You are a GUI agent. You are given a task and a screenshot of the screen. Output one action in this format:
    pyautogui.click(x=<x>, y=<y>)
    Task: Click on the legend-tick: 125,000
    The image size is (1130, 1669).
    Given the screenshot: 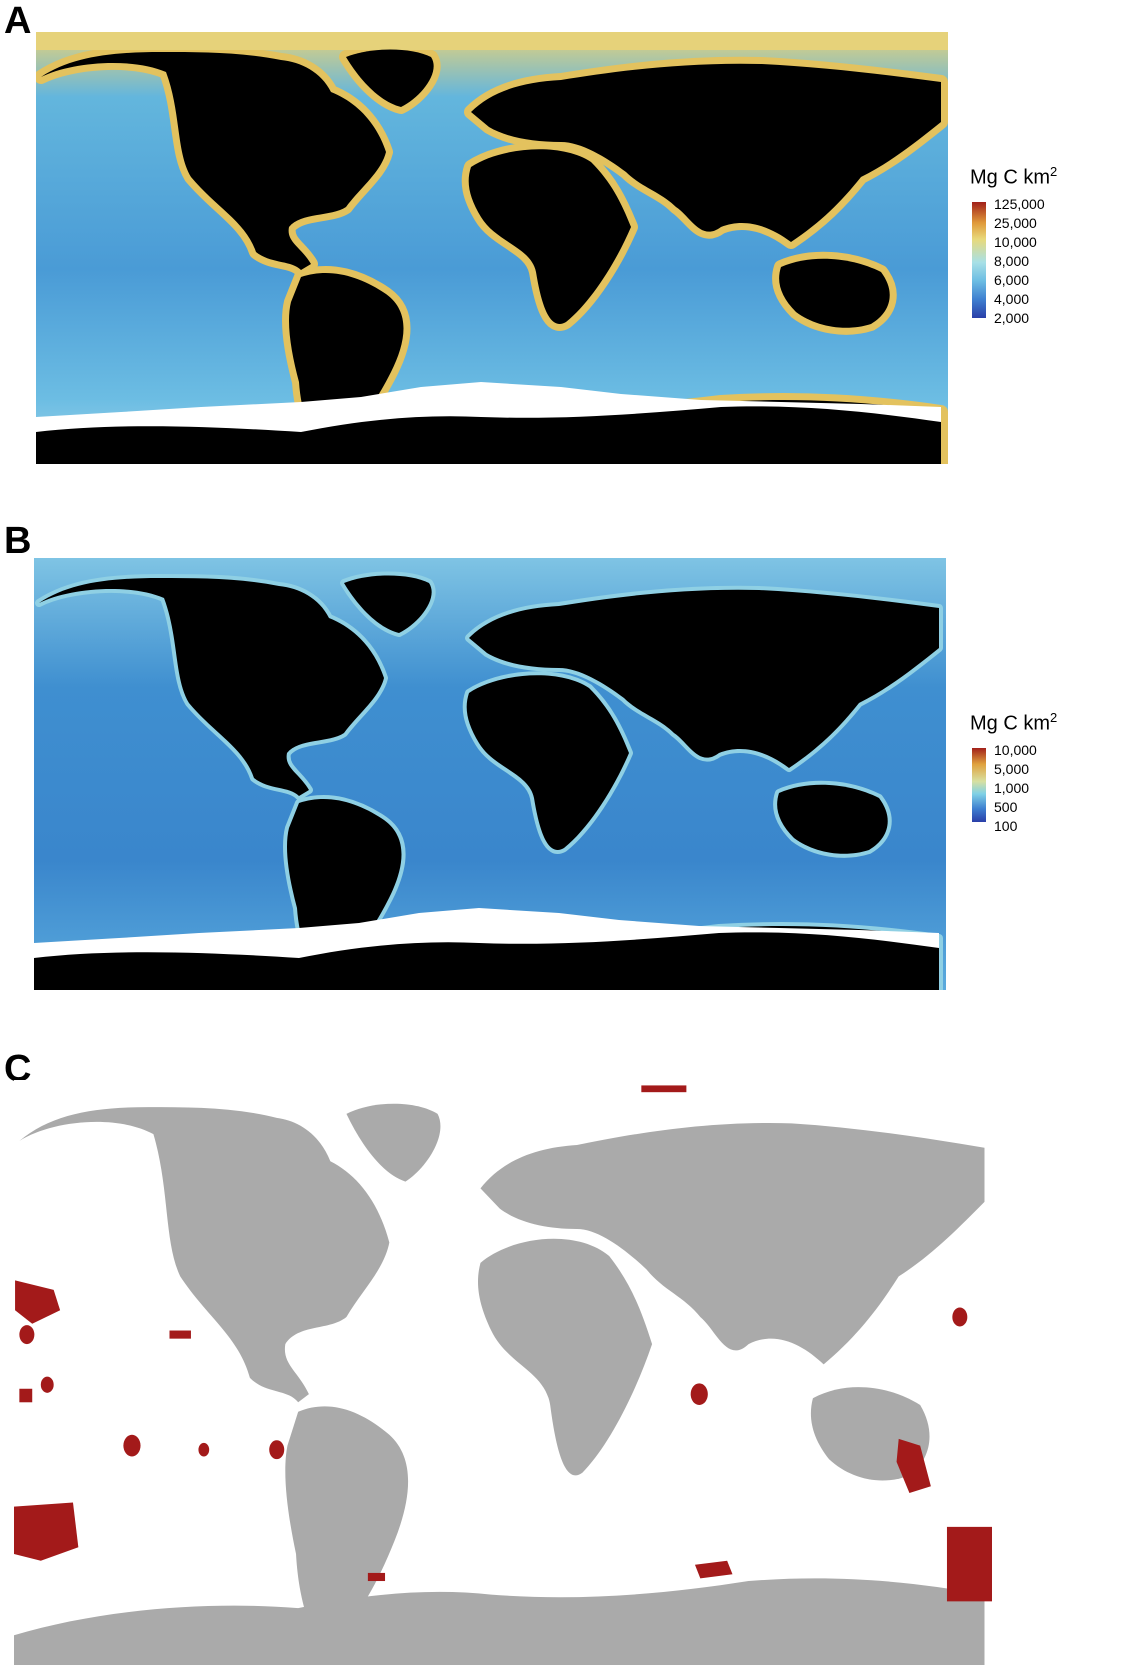 What is the action you would take?
    pyautogui.click(x=1019, y=204)
    